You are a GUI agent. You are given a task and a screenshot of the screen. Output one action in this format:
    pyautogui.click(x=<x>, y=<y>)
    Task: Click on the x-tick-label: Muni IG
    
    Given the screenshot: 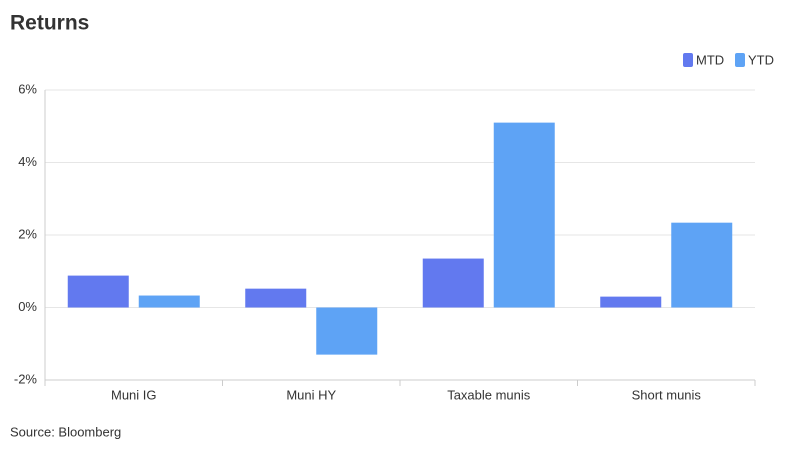 What is the action you would take?
    pyautogui.click(x=134, y=394)
    